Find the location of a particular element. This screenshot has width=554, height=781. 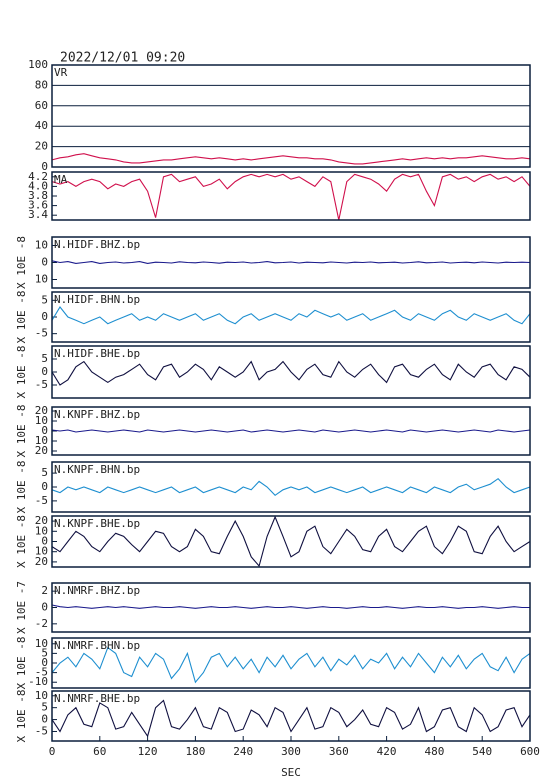

x-tick-label: 60 is located at coordinates (99, 751).